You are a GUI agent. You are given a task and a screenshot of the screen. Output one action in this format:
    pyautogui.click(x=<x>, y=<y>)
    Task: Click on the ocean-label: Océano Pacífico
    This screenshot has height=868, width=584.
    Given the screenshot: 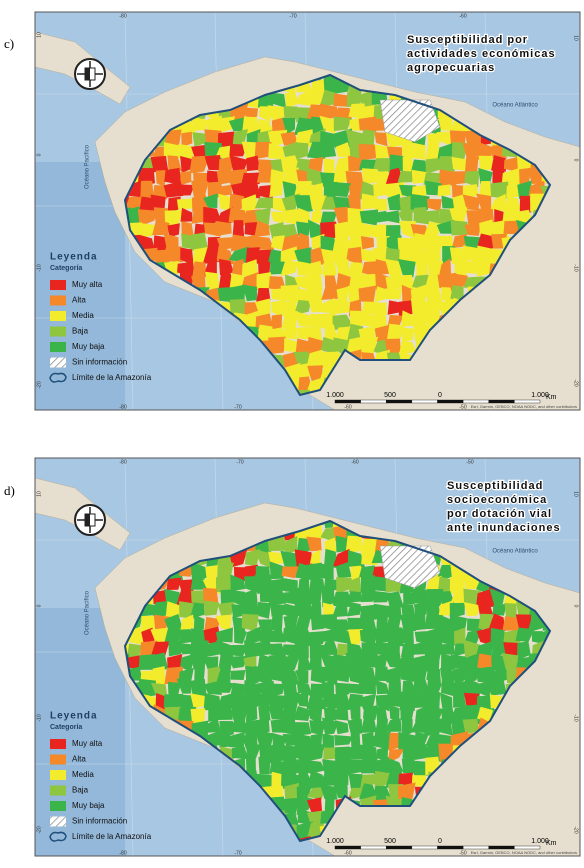 What is the action you would take?
    pyautogui.click(x=88, y=612)
    